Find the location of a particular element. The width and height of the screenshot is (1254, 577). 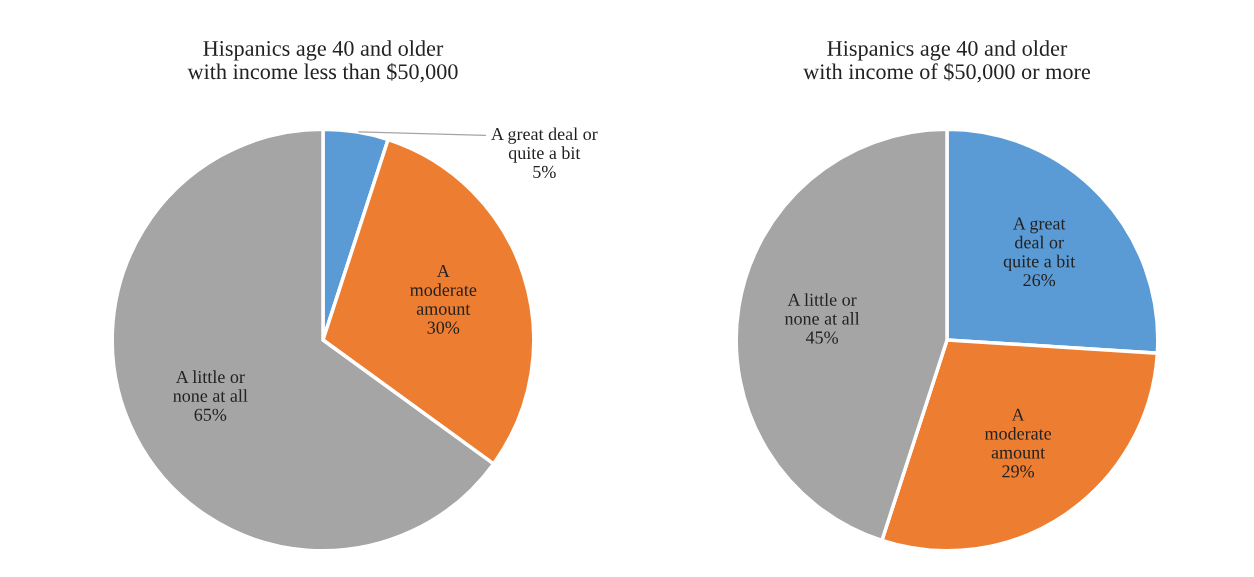

chart-title: Hispanics age 40 and older with income of $50,000 or more is located at coordinates (947, 61).